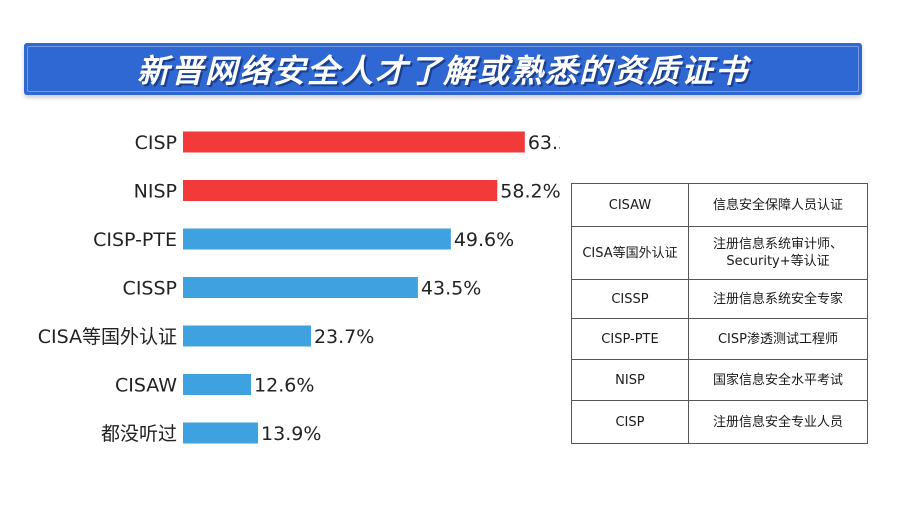  I want to click on category-label: CISSP, so click(150, 289).